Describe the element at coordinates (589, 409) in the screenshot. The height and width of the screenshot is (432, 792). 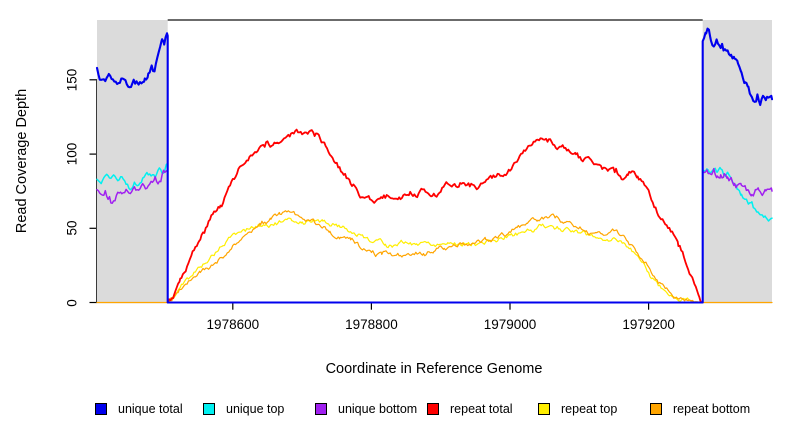
I see `legend-label: repeat top` at that location.